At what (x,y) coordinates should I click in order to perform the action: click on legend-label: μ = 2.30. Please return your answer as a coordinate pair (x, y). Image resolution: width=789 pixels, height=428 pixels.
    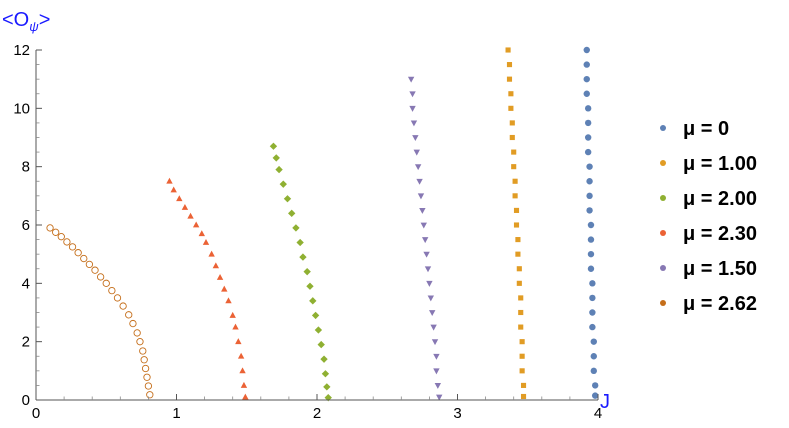
    Looking at the image, I should click on (720, 234).